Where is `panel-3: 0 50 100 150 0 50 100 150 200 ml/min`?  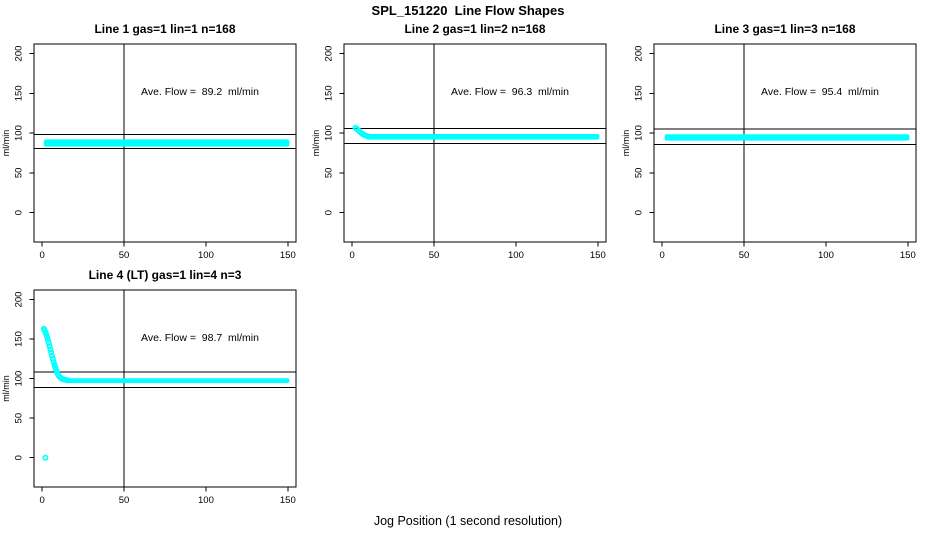
panel-3: 0 50 100 150 0 50 100 150 200 ml/min is located at coordinates (769, 152).